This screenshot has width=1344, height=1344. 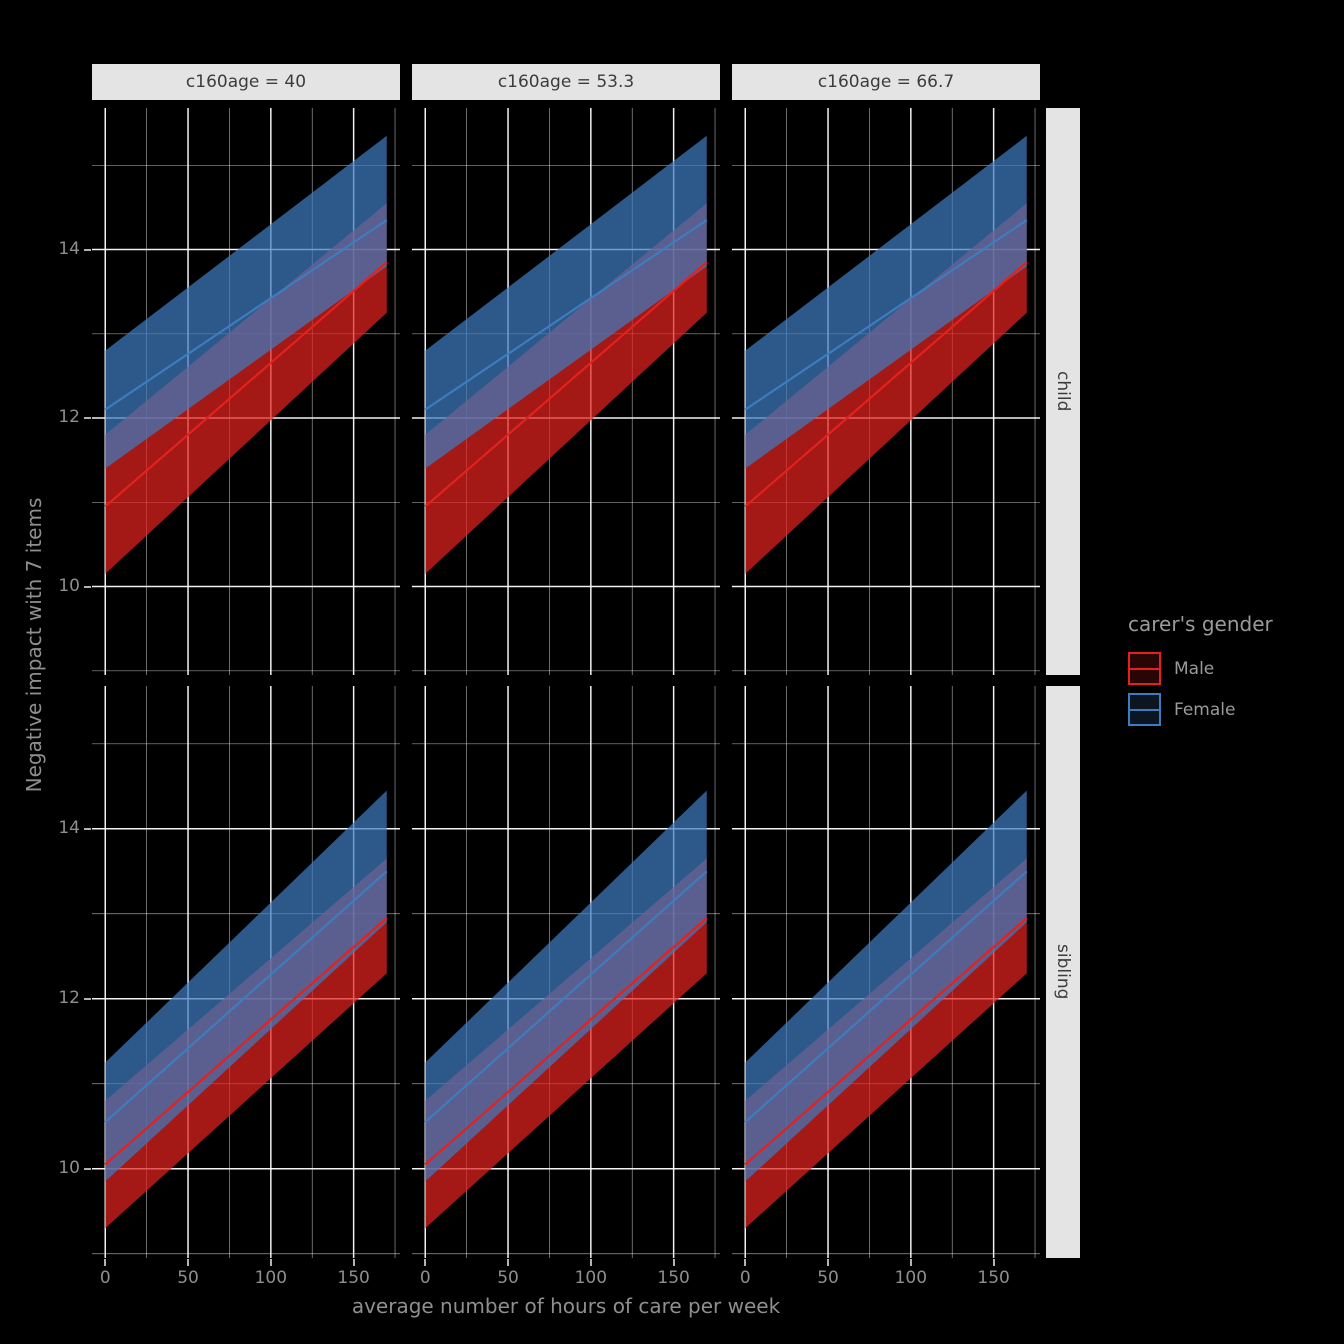 What do you see at coordinates (1194, 668) in the screenshot?
I see `legend-label-male: Male` at bounding box center [1194, 668].